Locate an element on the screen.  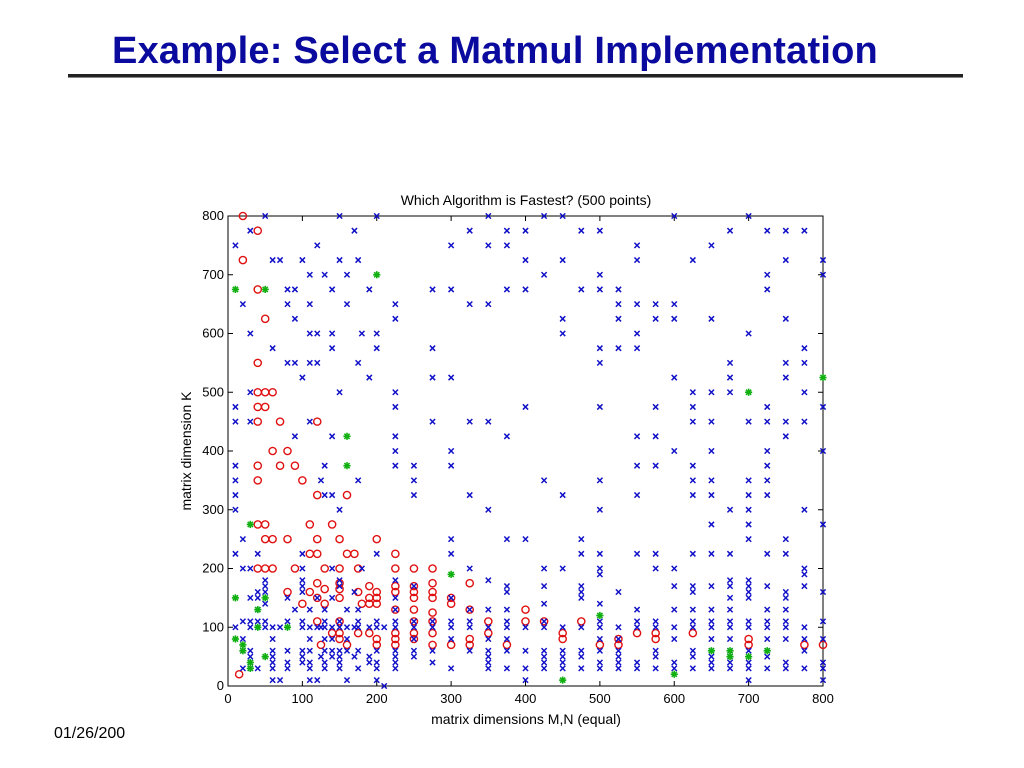
slide-title: Example: Select a Matmul Implementation is located at coordinates (495, 51).